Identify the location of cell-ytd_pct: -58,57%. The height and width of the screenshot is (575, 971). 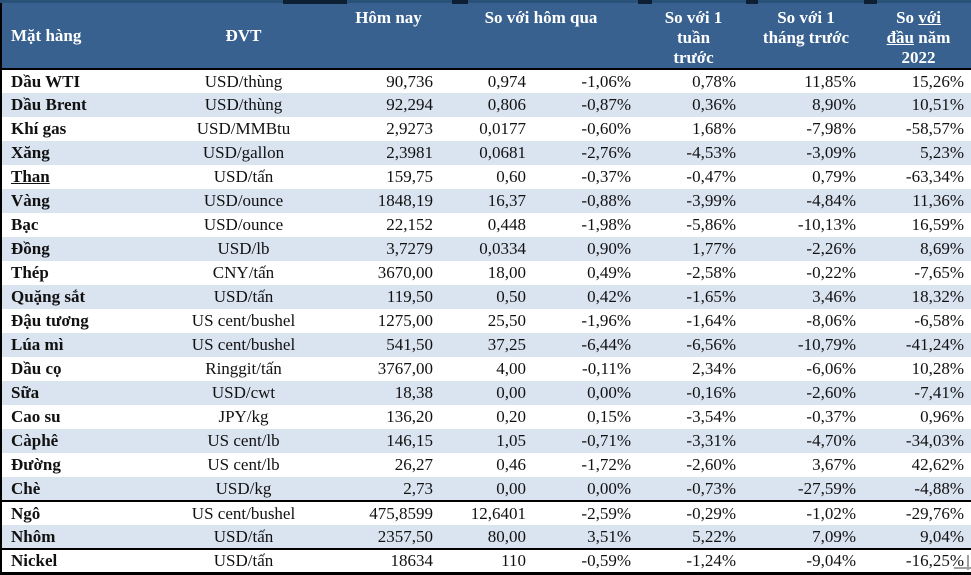
(934, 129).